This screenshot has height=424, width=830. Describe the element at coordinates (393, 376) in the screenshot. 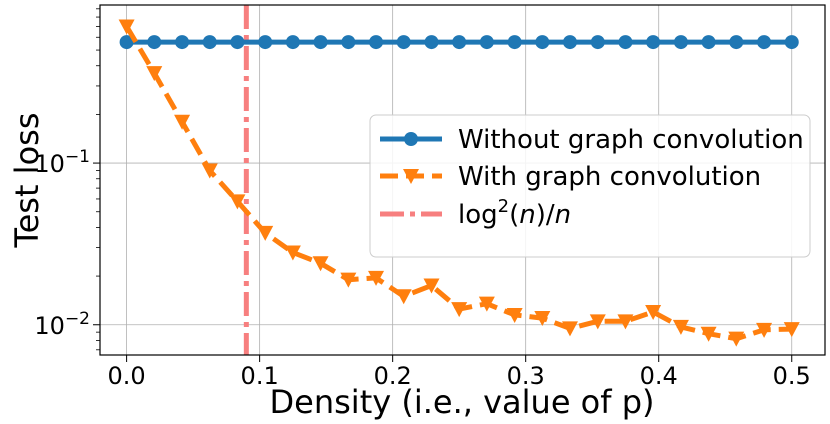

I see `x-tick-label: 0.2` at that location.